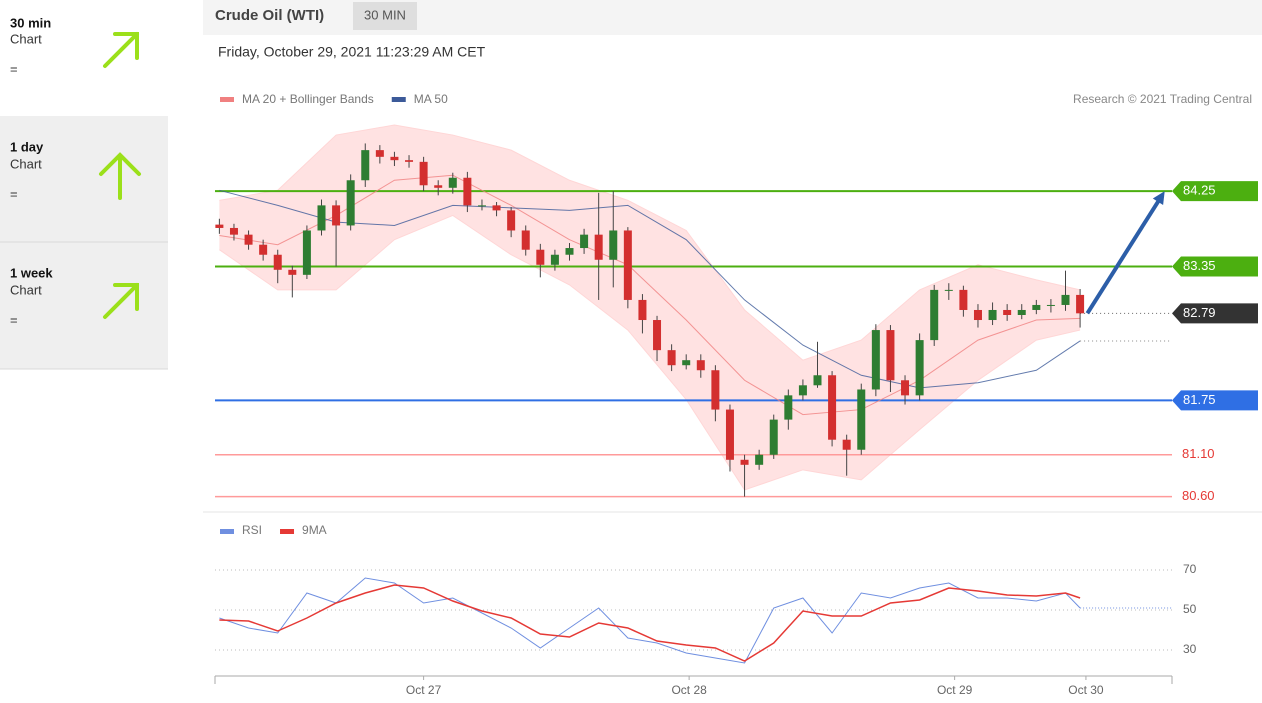 The image size is (1262, 703). Describe the element at coordinates (1124, 255) in the screenshot. I see `forecast-arrow` at that location.